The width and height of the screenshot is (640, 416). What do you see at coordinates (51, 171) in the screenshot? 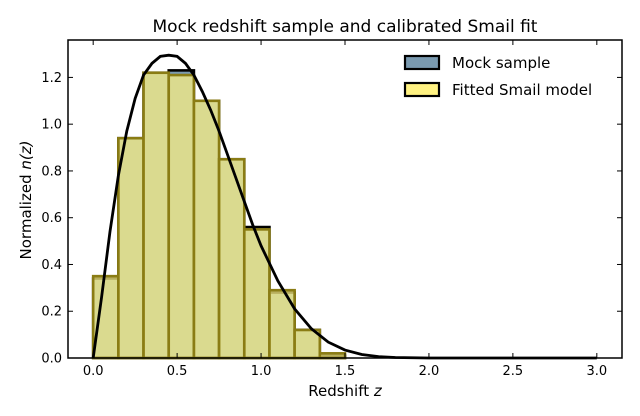
I see `y-tick-label: 0.8` at bounding box center [51, 171].